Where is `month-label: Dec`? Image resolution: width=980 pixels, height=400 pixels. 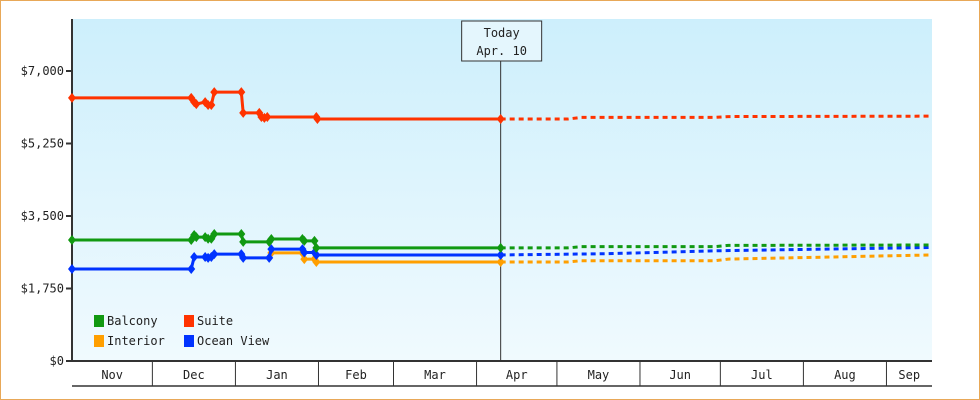
month-label: Dec is located at coordinates (194, 375).